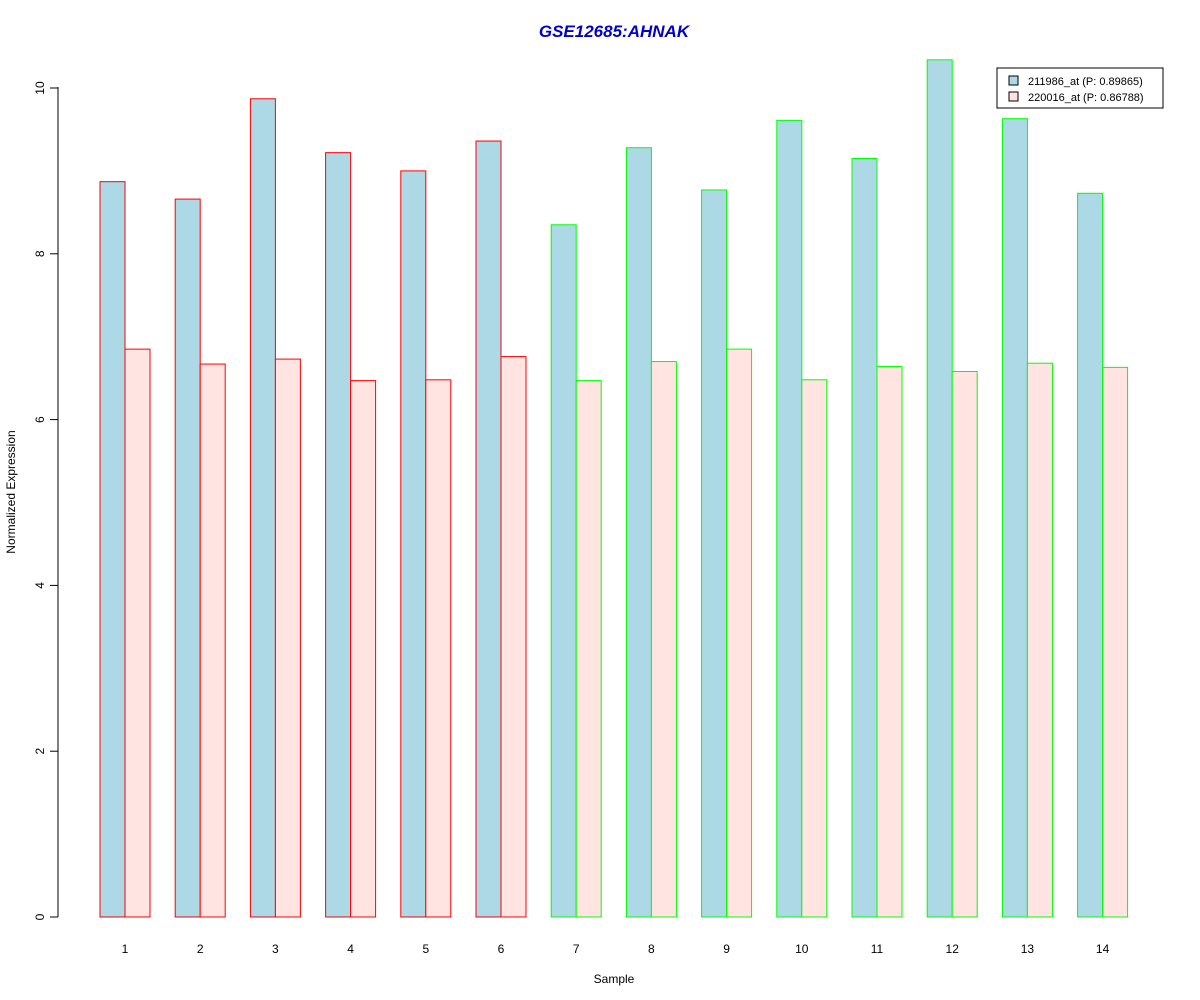 This screenshot has width=1200, height=1000. I want to click on y-tick-label: 2, so click(40, 751).